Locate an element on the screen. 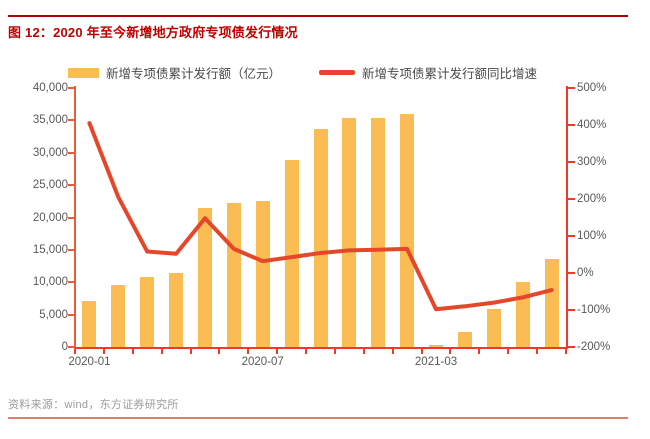  right-axis-label: 200% is located at coordinates (592, 199).